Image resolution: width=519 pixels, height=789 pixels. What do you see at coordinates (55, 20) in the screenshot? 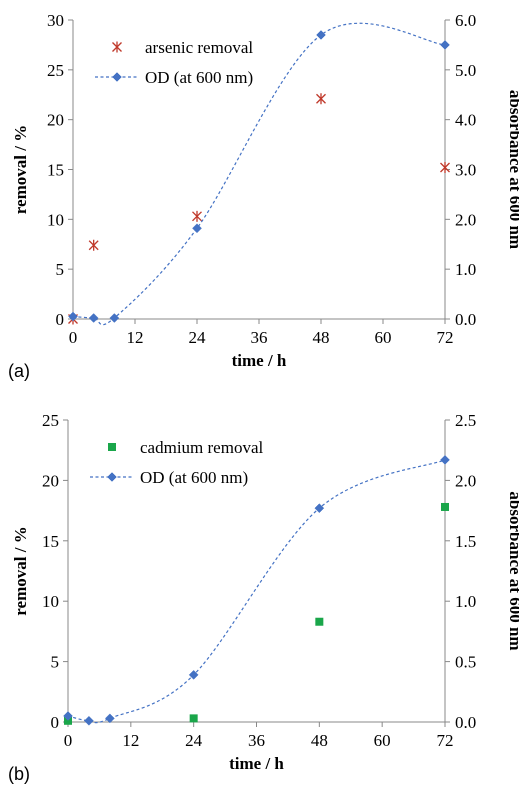
I see `y-tick-label: 30` at bounding box center [55, 20].